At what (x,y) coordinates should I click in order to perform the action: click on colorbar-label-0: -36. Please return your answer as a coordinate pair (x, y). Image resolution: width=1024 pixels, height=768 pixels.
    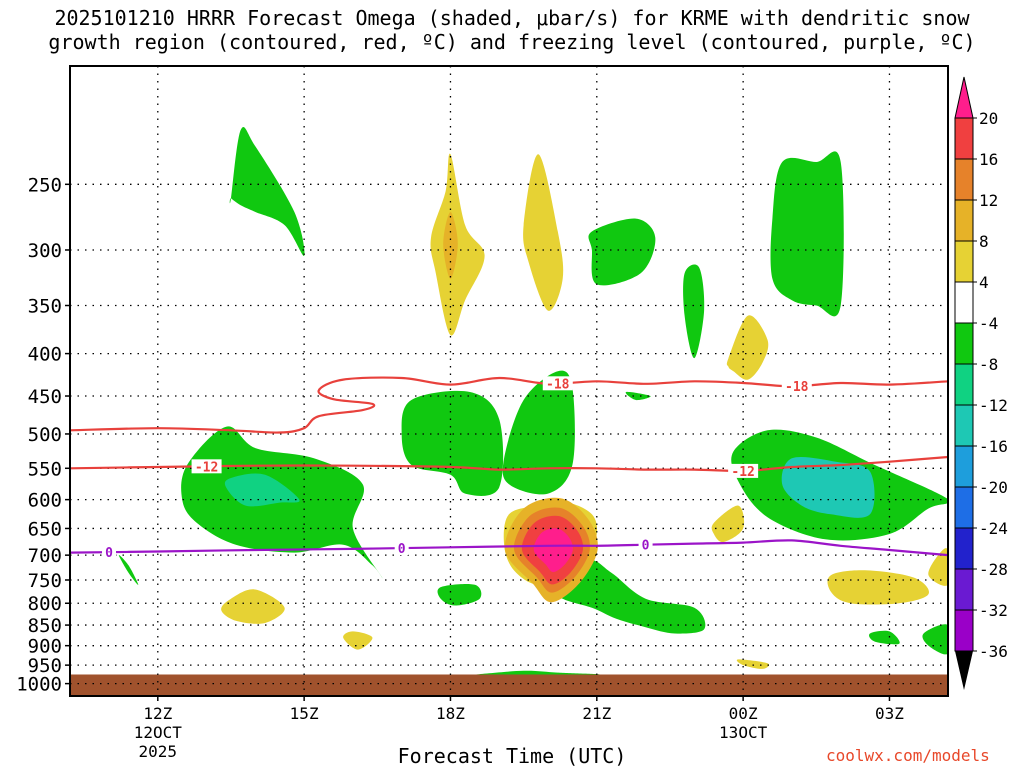
    Looking at the image, I should click on (993, 651).